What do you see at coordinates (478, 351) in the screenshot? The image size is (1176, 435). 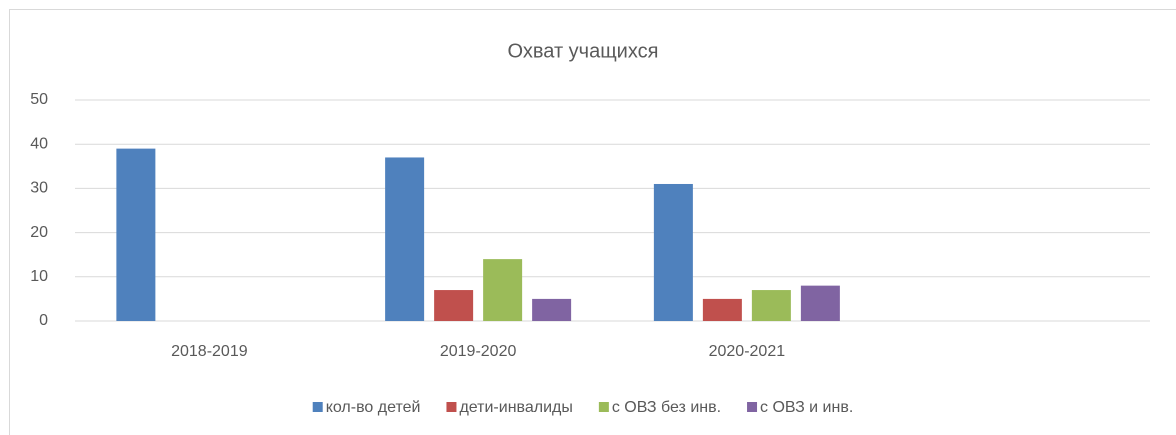 I see `x-tick-label: 2019-2020` at bounding box center [478, 351].